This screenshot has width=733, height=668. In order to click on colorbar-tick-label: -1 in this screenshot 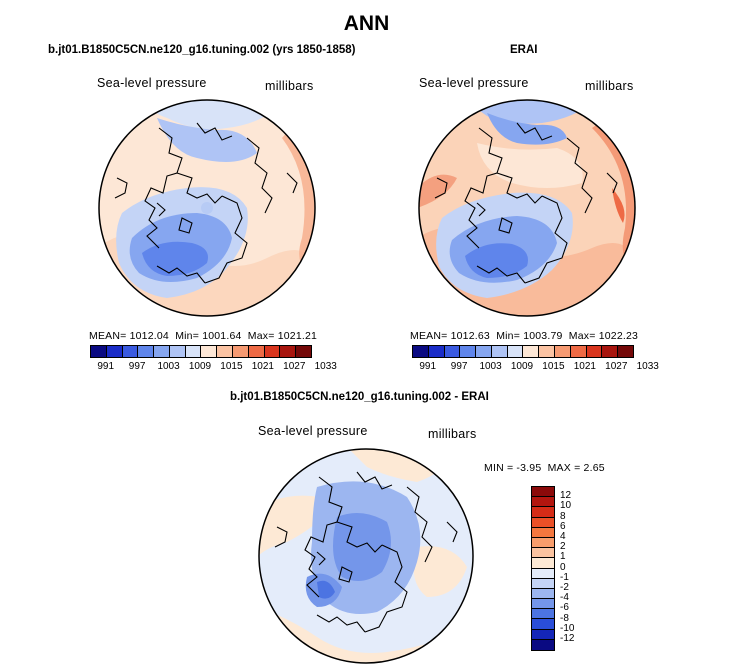, I will do `click(564, 577)`.